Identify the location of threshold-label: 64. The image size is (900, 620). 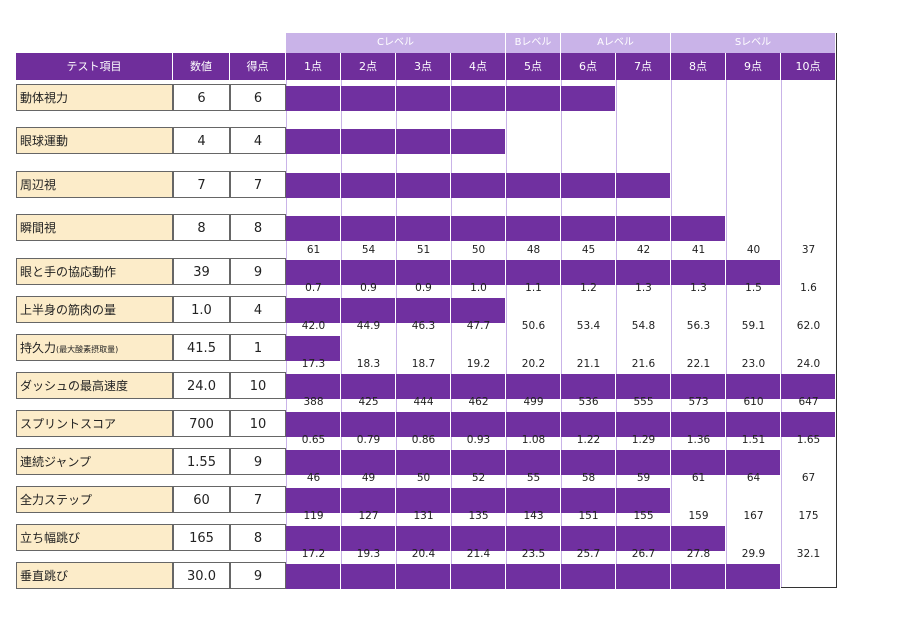
(753, 478).